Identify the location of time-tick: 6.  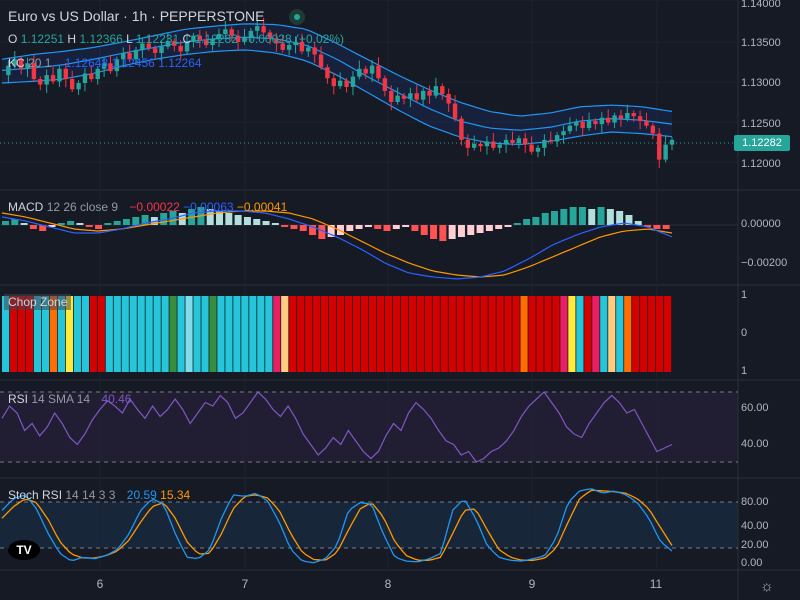
(100, 584).